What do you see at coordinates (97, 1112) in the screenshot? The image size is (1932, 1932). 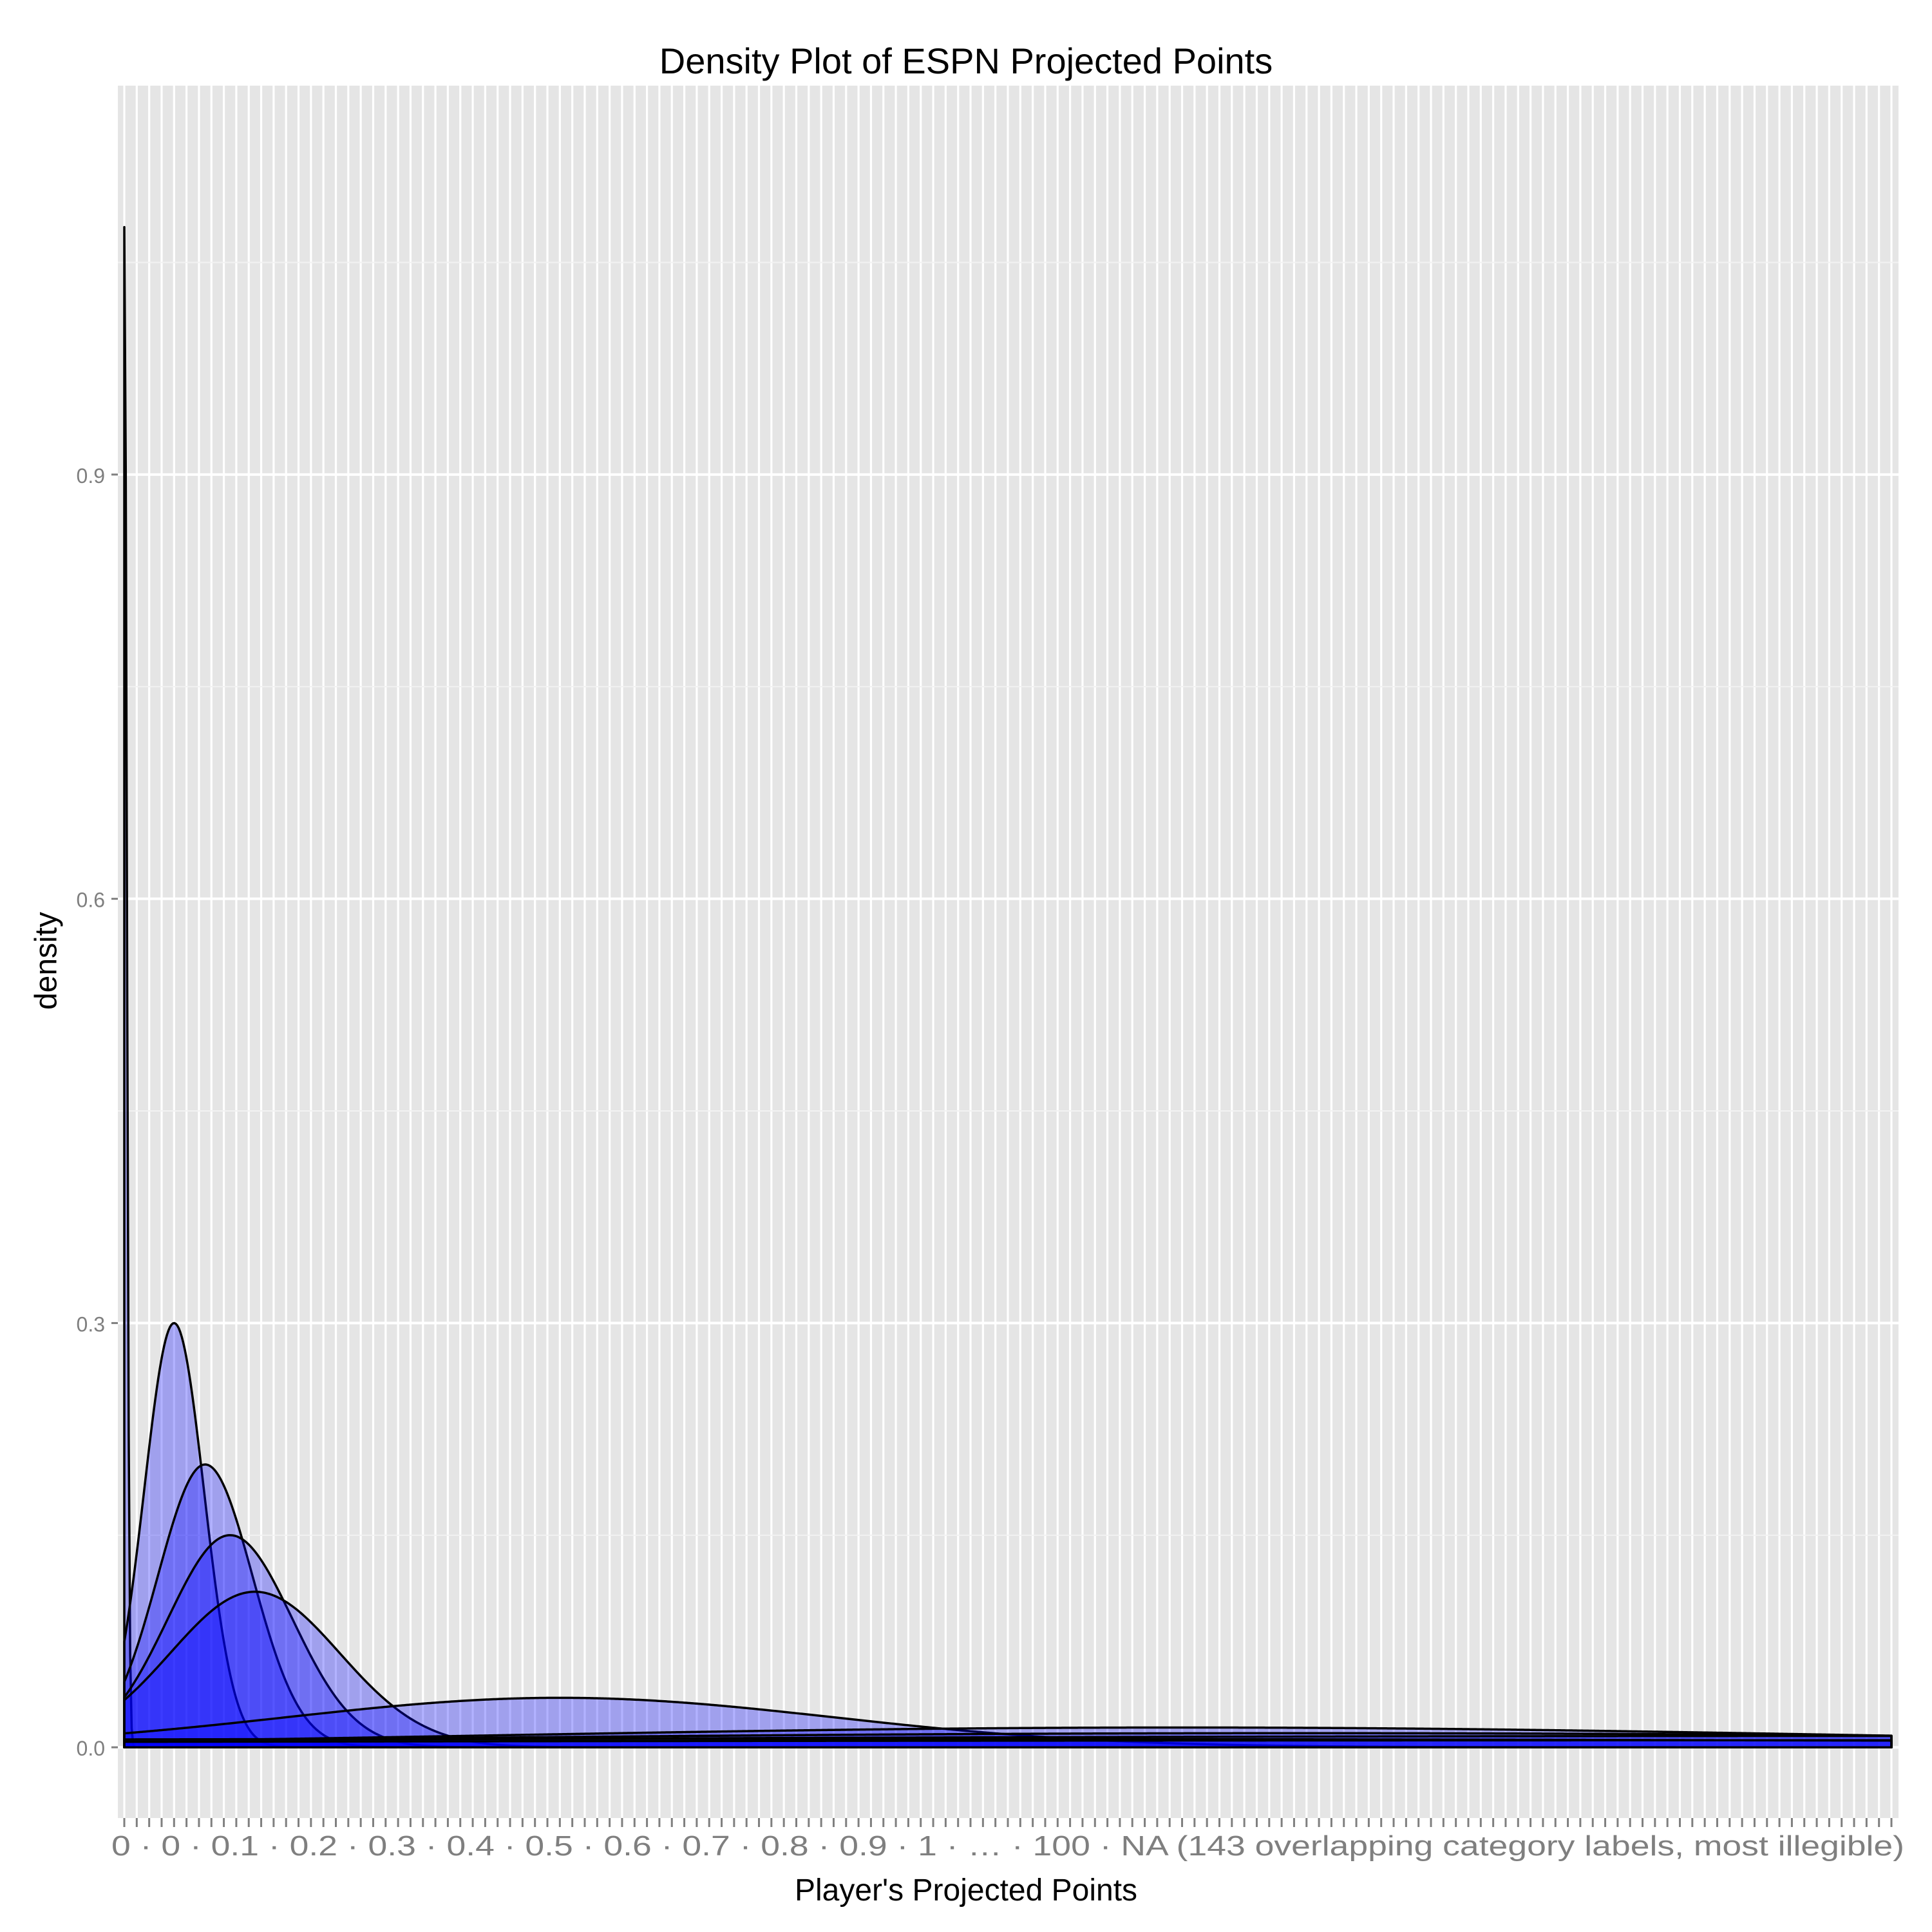 I see `y-axis-ticks: 0.0 0.3 0.6 0.9` at bounding box center [97, 1112].